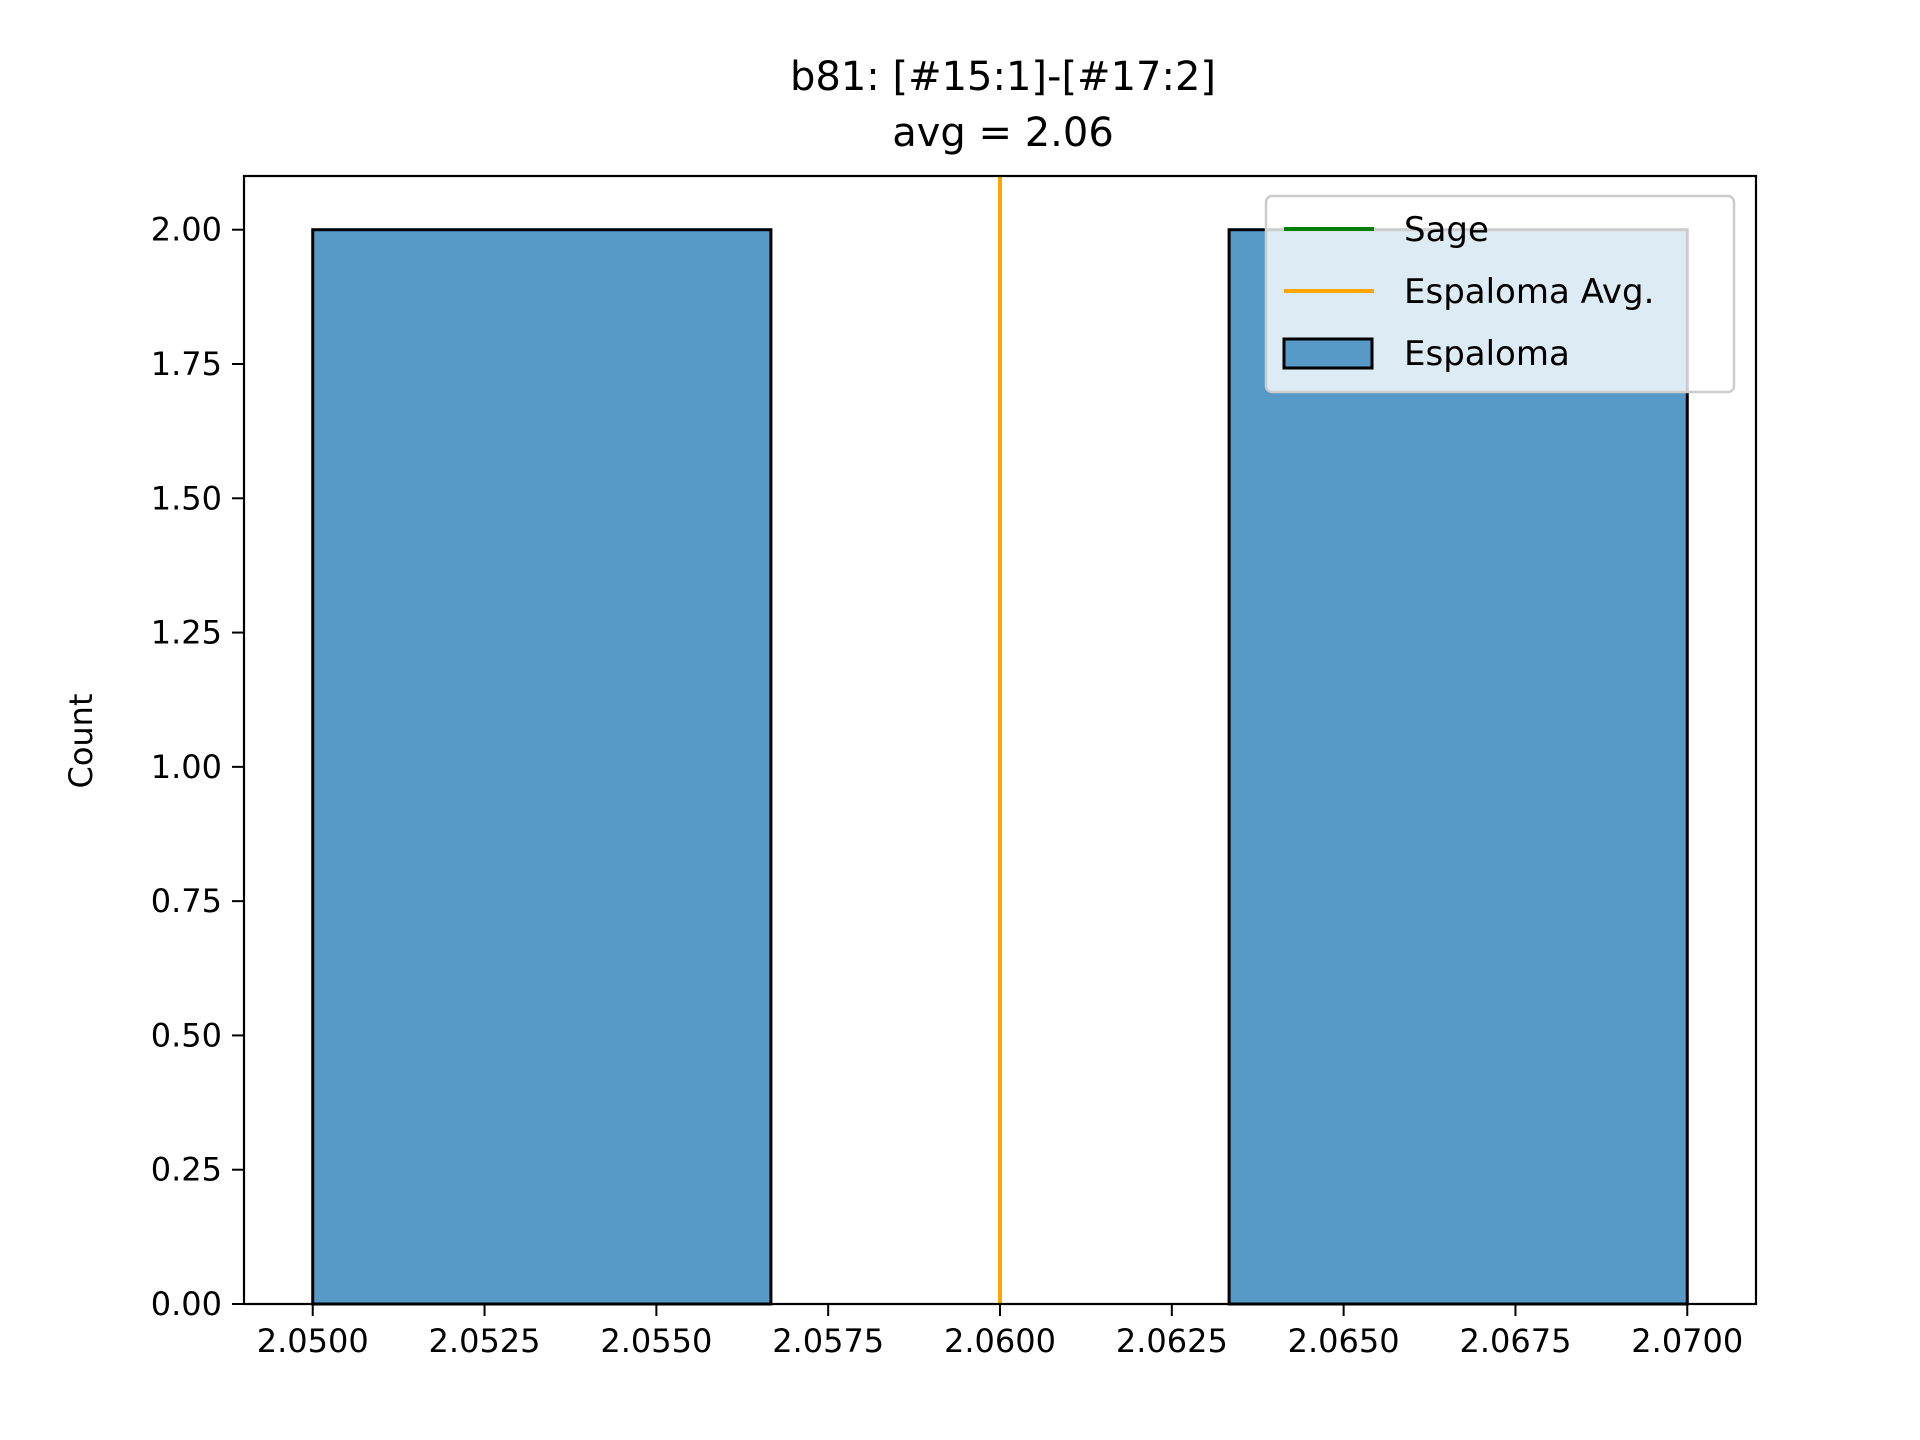 The width and height of the screenshot is (1920, 1440). Describe the element at coordinates (656, 1341) in the screenshot. I see `x-tick-label: 2.0550` at that location.